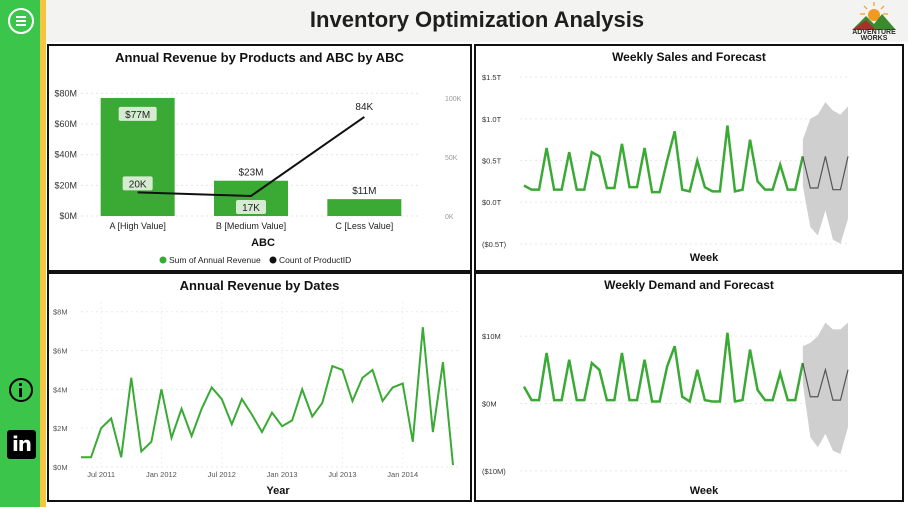 This screenshot has height=507, width=908. I want to click on weekly-demand-chart: ($10M) $0M $10M Week, so click(665, 409).